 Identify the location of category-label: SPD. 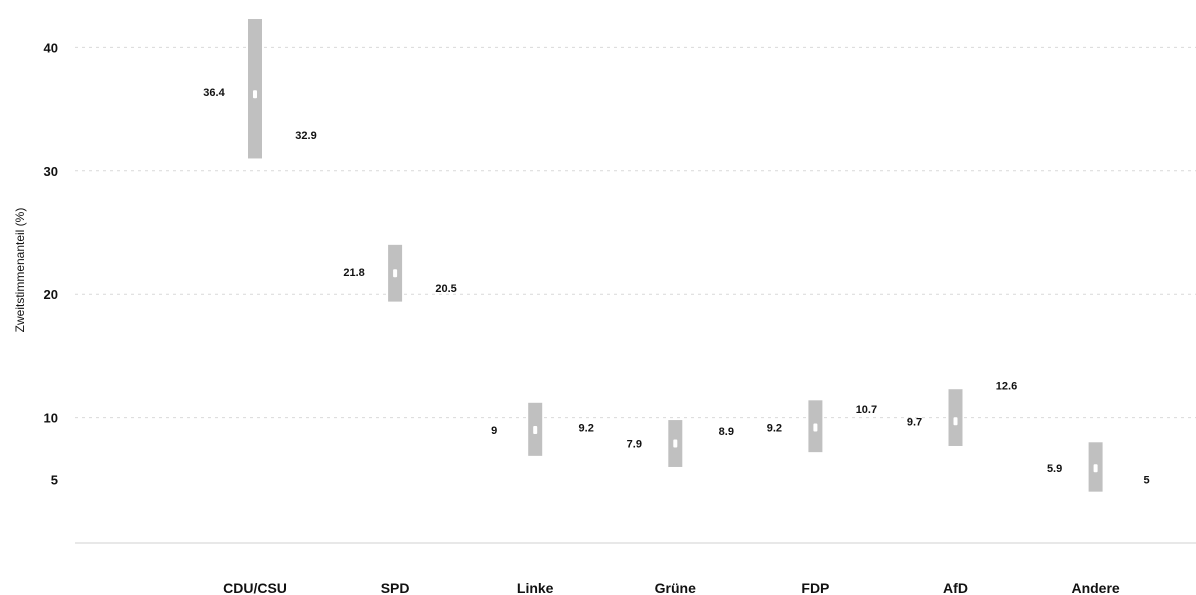
(395, 587).